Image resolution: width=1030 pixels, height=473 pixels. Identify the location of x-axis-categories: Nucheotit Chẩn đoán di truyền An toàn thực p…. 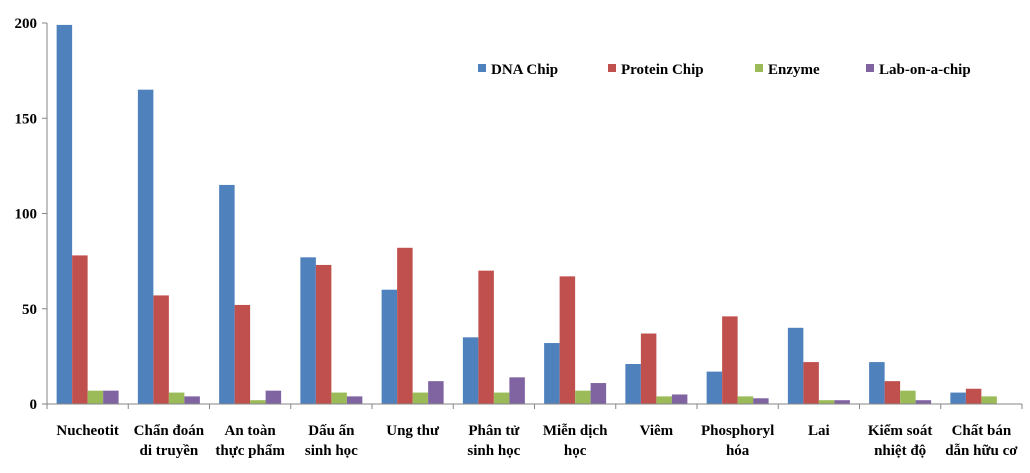
(534, 431).